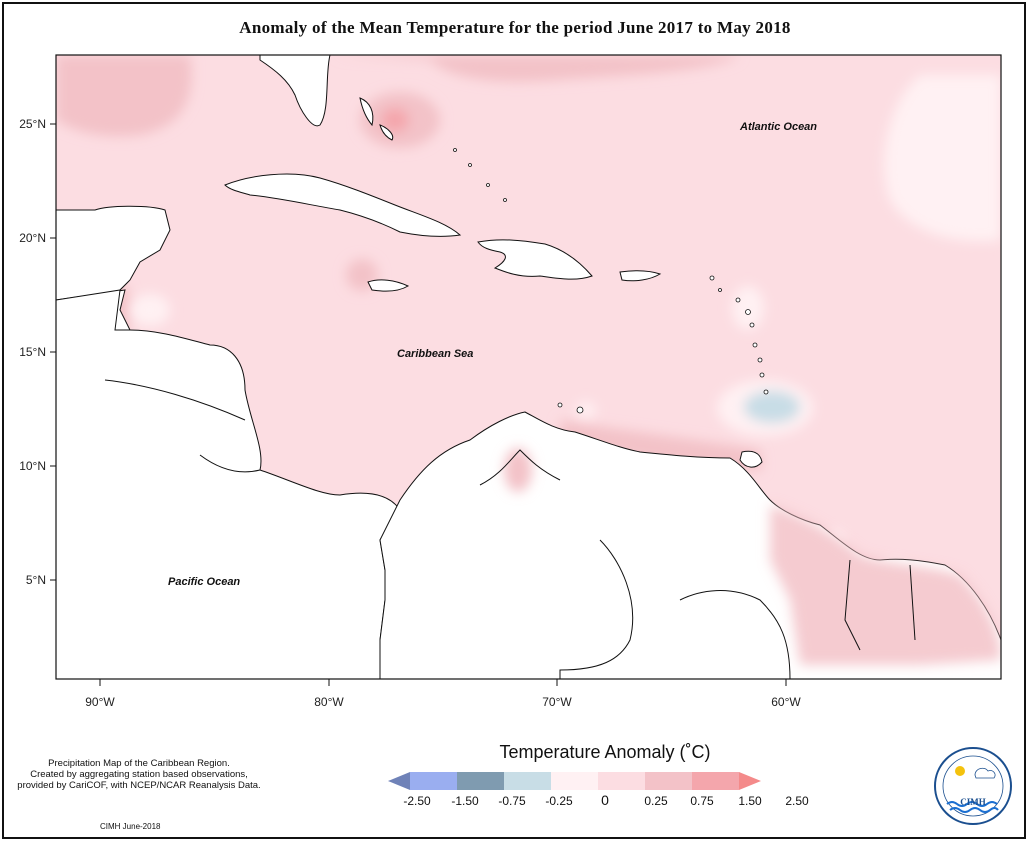 This screenshot has width=1030, height=843. Describe the element at coordinates (130, 826) in the screenshot. I see `credit-text: CIMH June-2018` at that location.